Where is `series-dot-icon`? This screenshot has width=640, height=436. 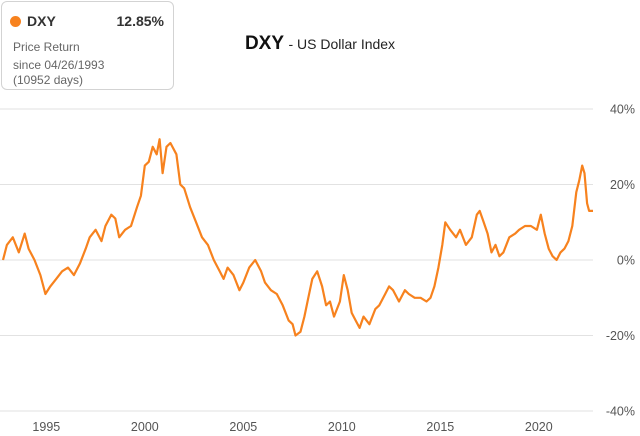 series-dot-icon is located at coordinates (15, 21).